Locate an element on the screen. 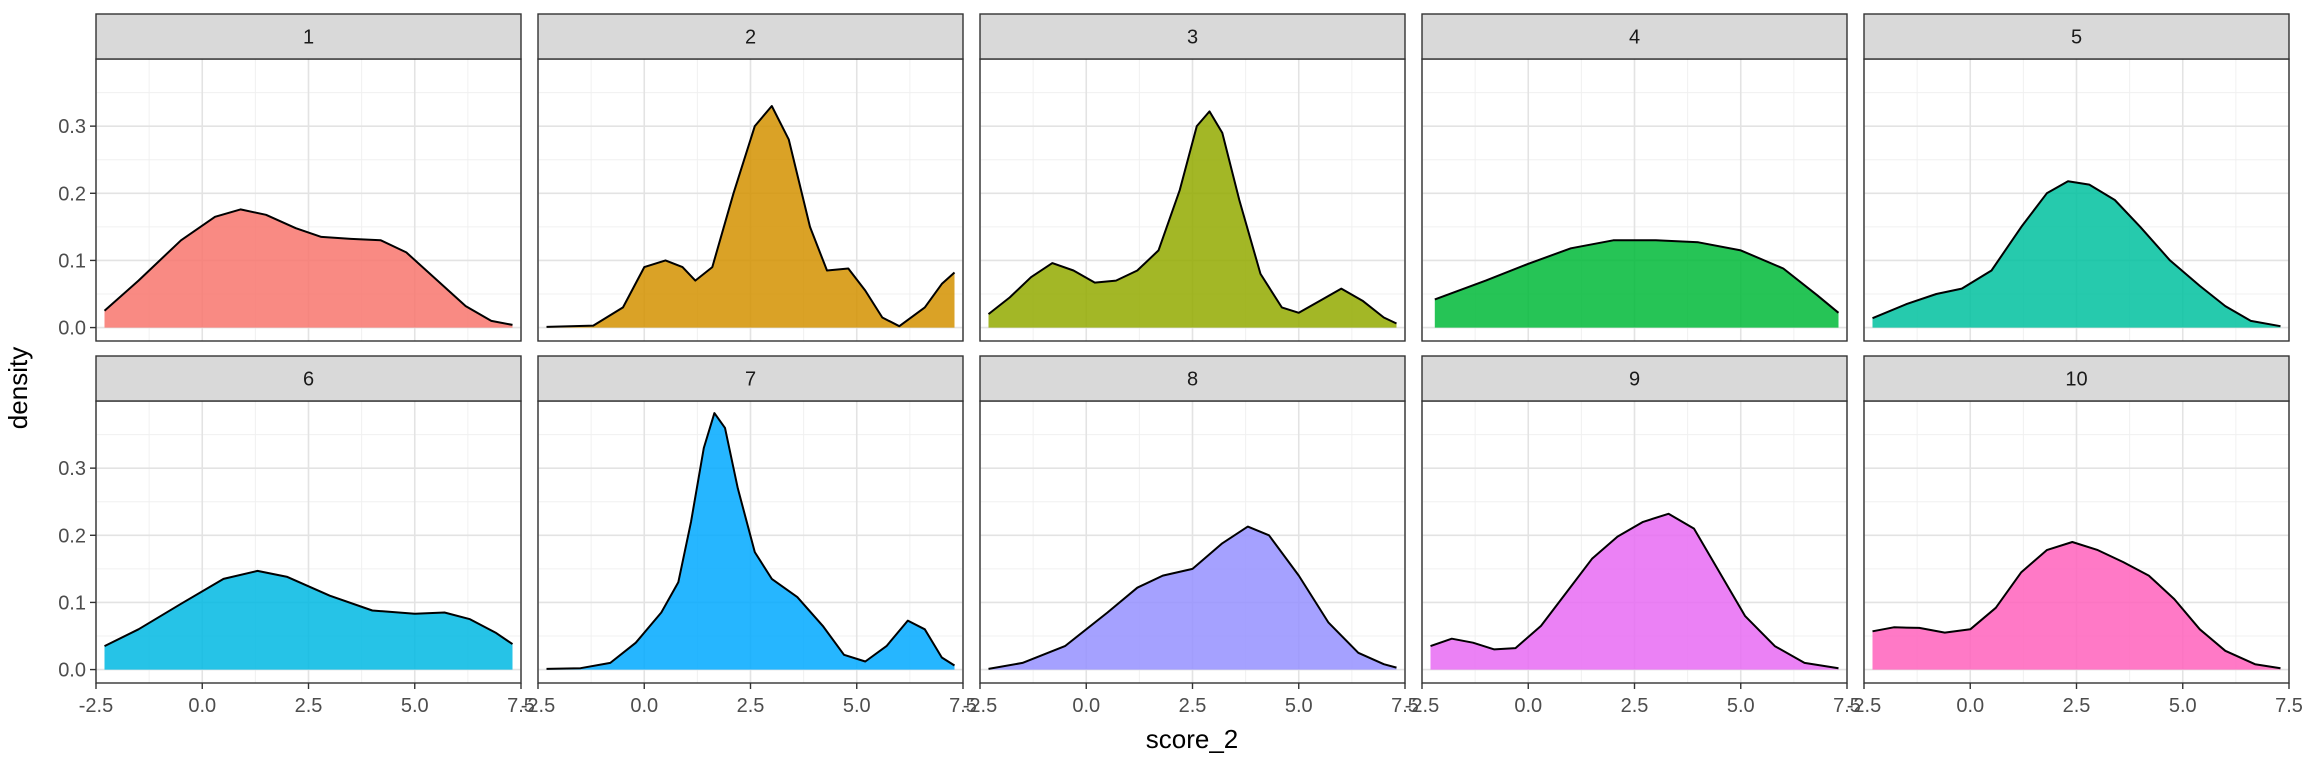  facet-panel-7: 7 -2.5 0.0 2.5 5.0 7.5 is located at coordinates (749, 536).